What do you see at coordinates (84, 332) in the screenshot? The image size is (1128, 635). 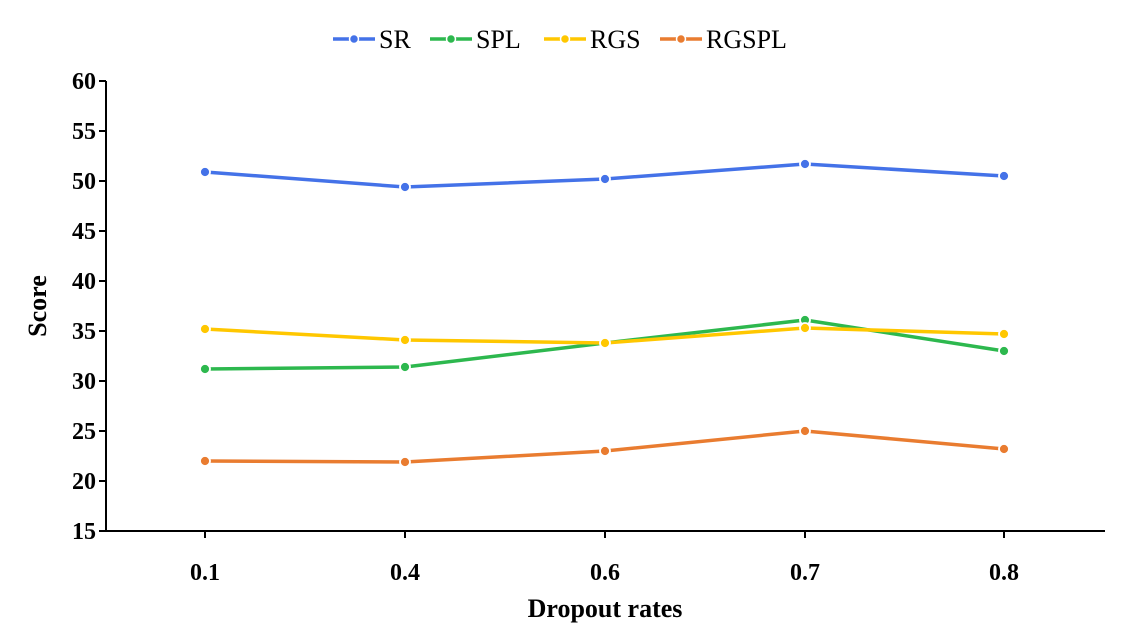 I see `y-tick-label: 35` at bounding box center [84, 332].